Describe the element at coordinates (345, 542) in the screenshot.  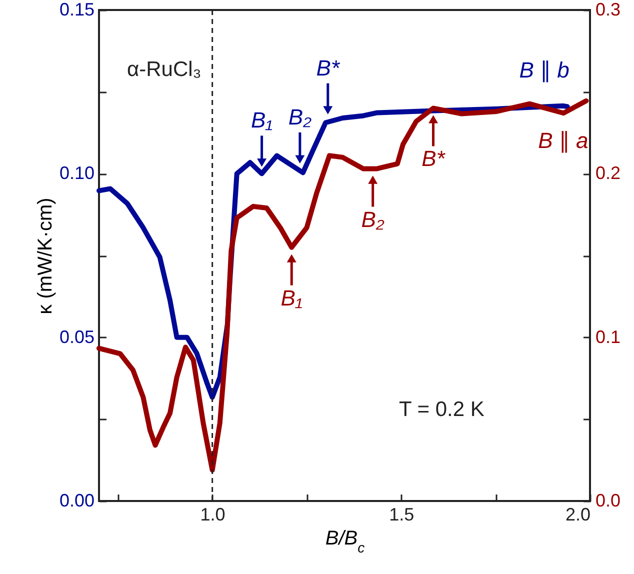
I see `x-axis-title: B/B$_{c}$` at that location.